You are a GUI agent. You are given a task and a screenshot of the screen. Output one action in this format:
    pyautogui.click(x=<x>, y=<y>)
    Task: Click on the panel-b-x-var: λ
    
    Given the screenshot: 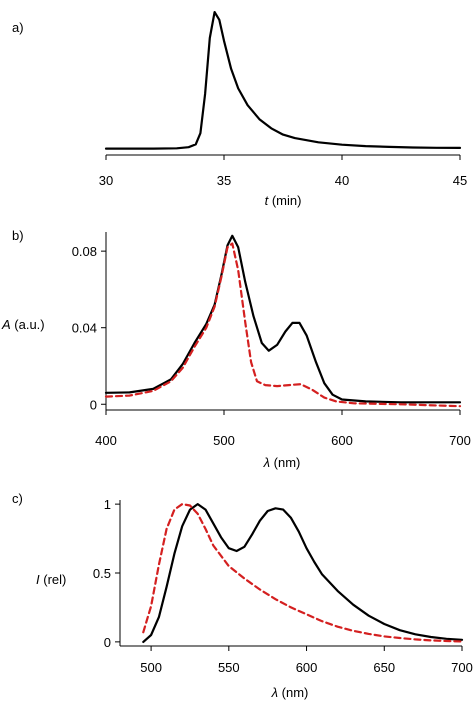 What is the action you would take?
    pyautogui.click(x=266, y=462)
    